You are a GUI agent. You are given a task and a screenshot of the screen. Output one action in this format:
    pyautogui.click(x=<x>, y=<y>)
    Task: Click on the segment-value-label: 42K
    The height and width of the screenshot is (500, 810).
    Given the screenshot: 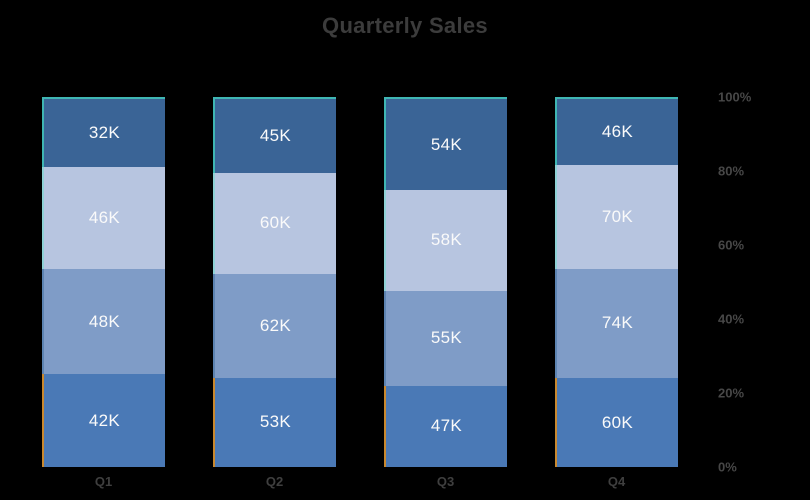 What is the action you would take?
    pyautogui.click(x=104, y=420)
    